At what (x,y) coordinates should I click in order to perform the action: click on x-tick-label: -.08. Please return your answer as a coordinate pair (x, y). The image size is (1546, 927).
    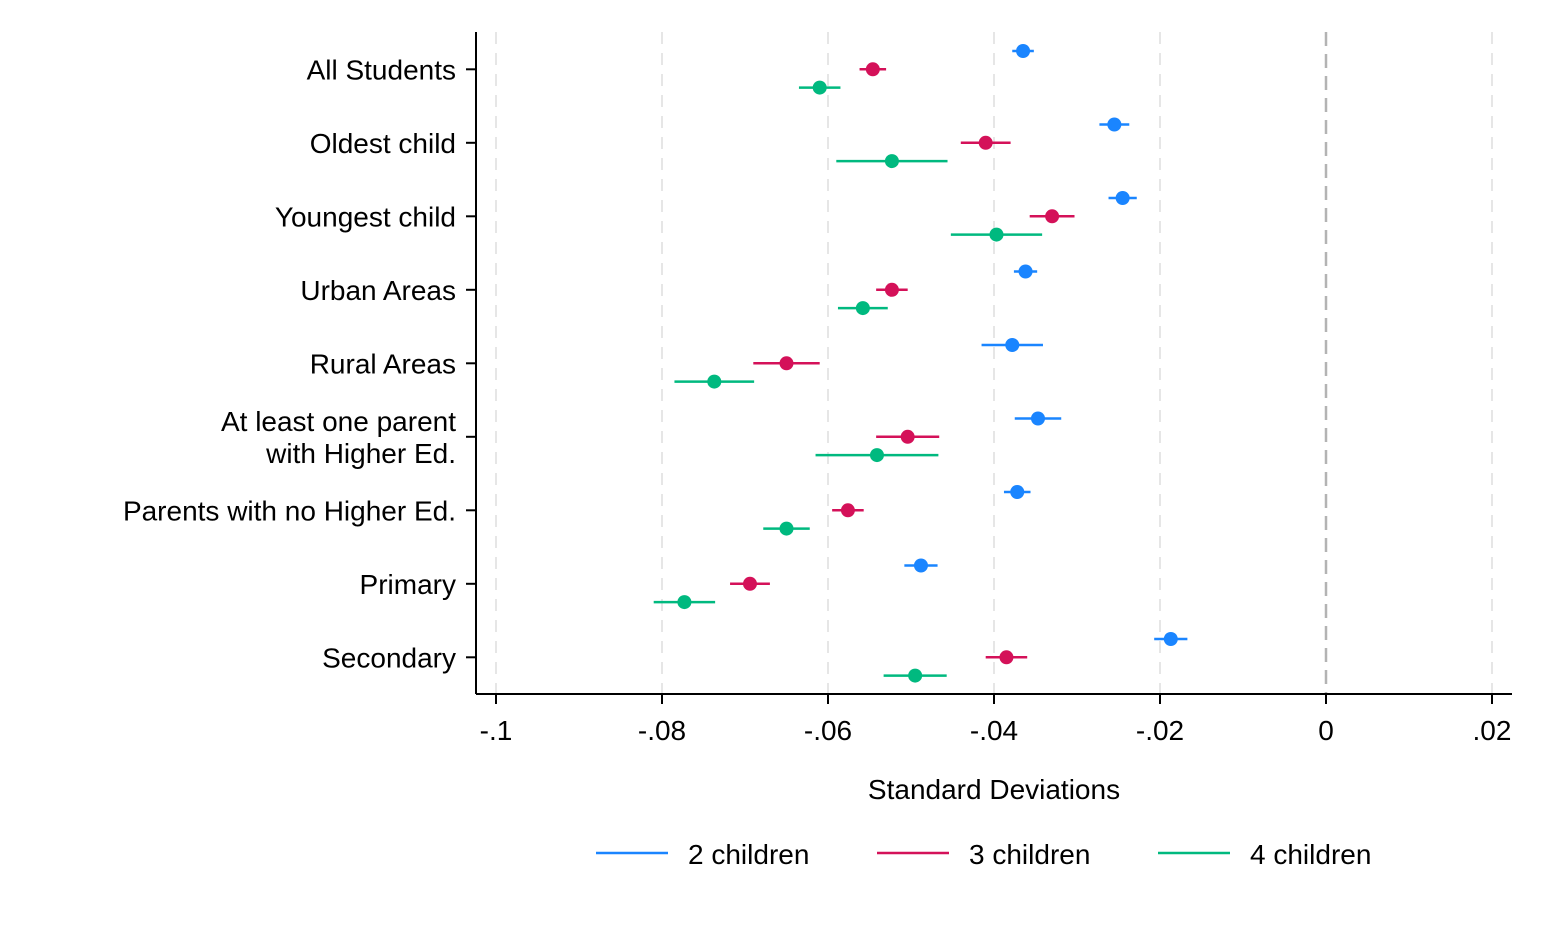
    Looking at the image, I should click on (662, 730).